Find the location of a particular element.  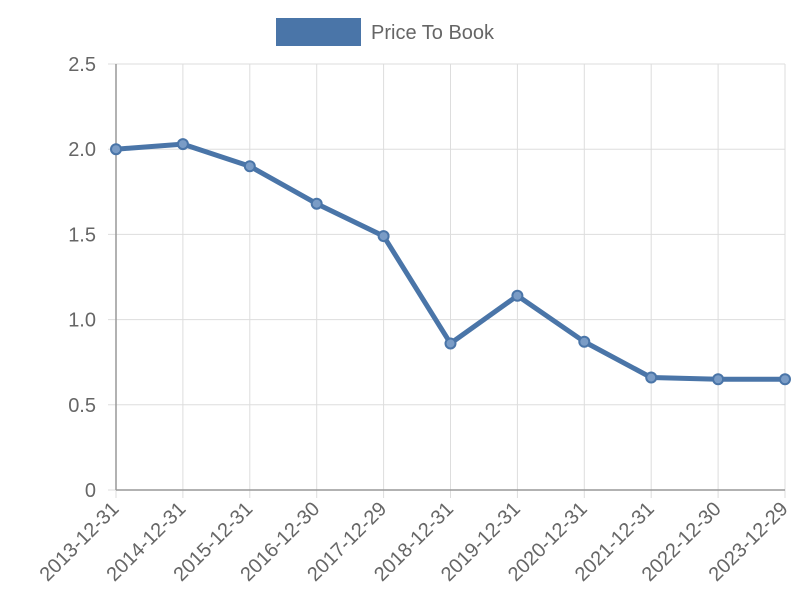

y-tick-label: 2.5 is located at coordinates (82, 65).